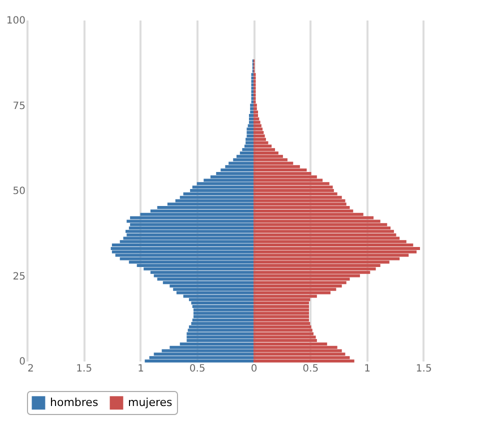  Describe the element at coordinates (22, 362) in the screenshot. I see `y-tick-label: 0` at that location.